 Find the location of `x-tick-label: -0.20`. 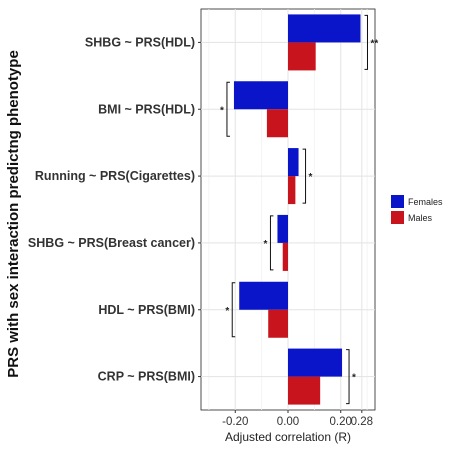

x-tick-label: -0.20 is located at coordinates (235, 422).